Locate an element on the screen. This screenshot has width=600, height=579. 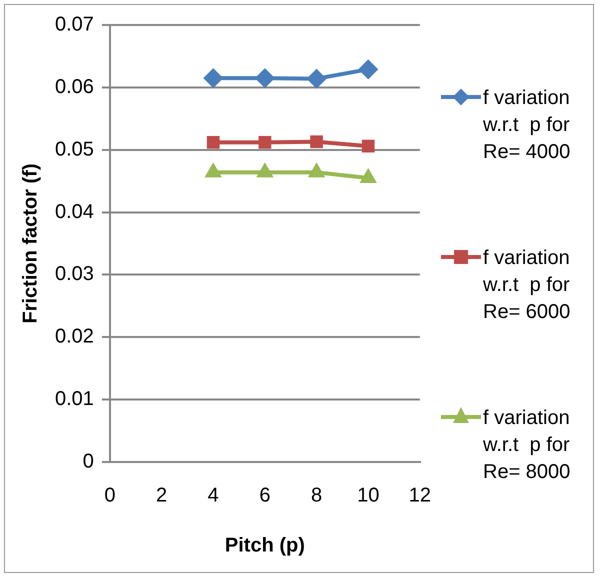
y-tick-label: 0.05 is located at coordinates (74, 149).